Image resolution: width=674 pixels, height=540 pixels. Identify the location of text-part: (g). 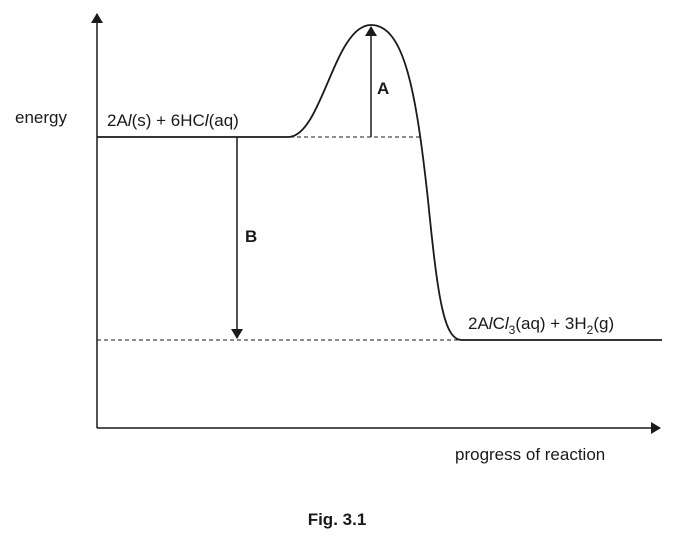
(603, 323).